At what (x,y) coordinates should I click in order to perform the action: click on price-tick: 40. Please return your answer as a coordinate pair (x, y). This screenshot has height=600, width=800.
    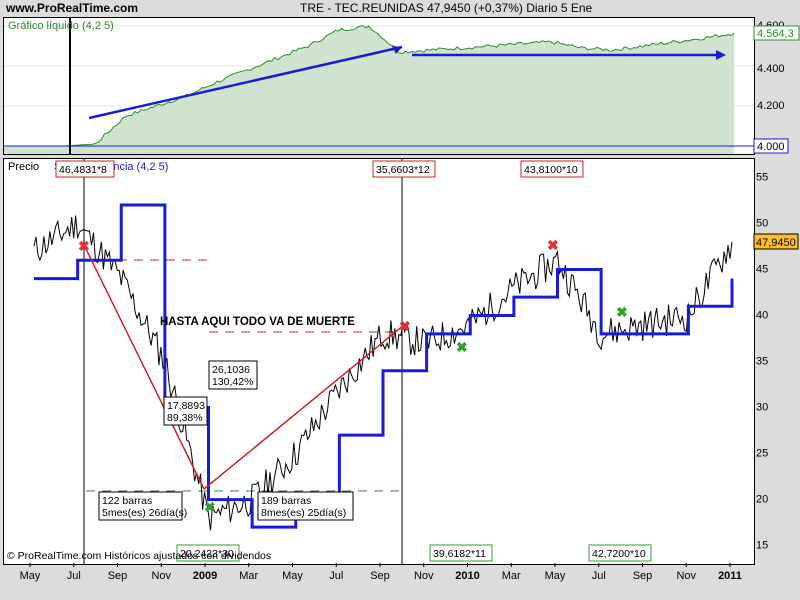
    Looking at the image, I should click on (762, 315).